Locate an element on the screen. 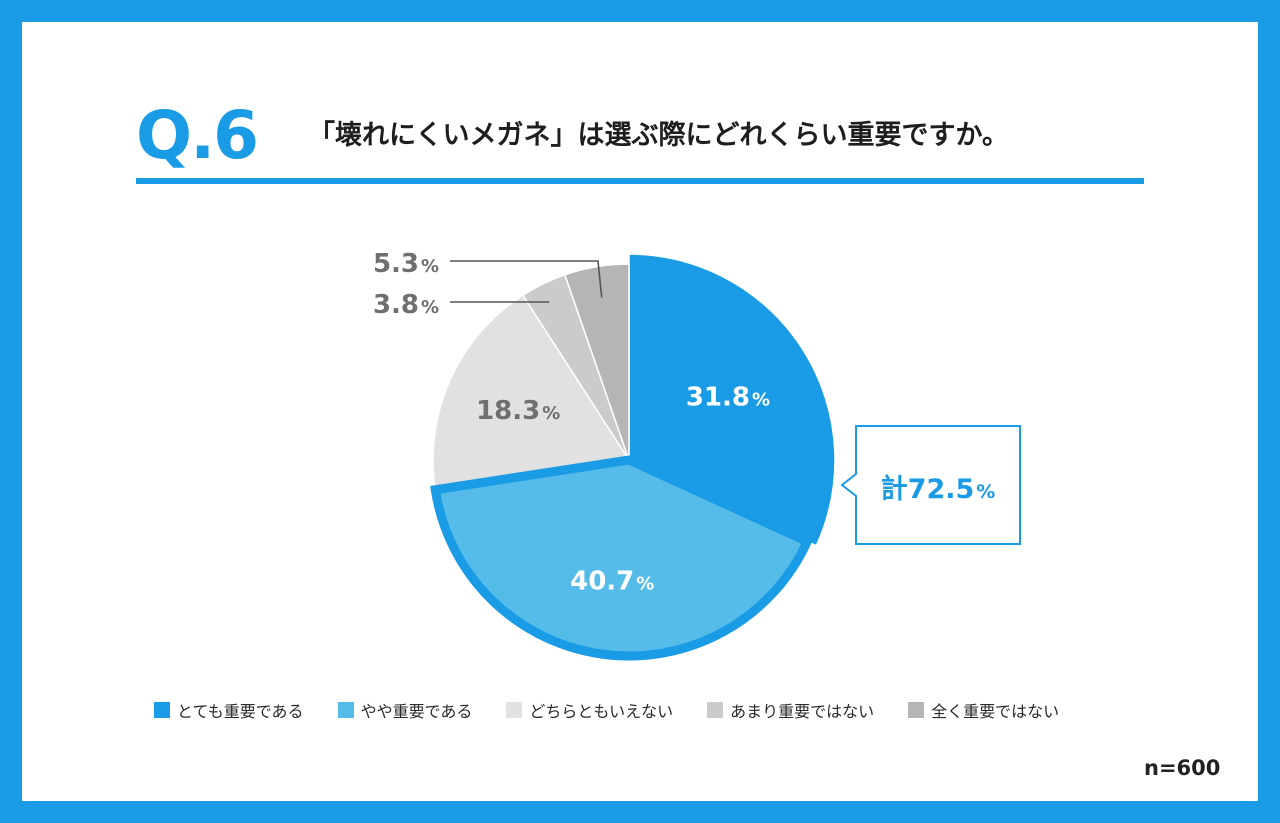 Image resolution: width=1280 pixels, height=823 pixels. slice-very-important is located at coordinates (732, 400).